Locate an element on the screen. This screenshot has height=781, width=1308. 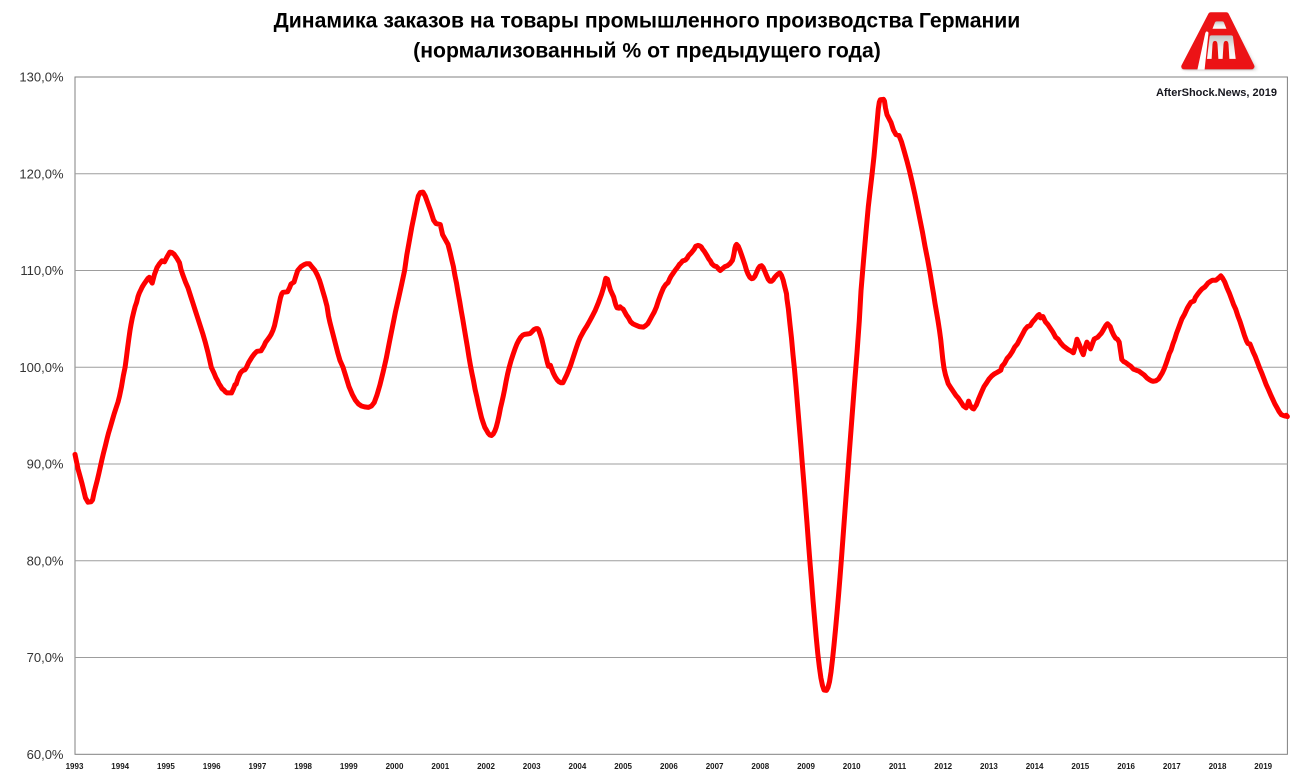
svg-text: 130,0% is located at coordinates (41, 77).